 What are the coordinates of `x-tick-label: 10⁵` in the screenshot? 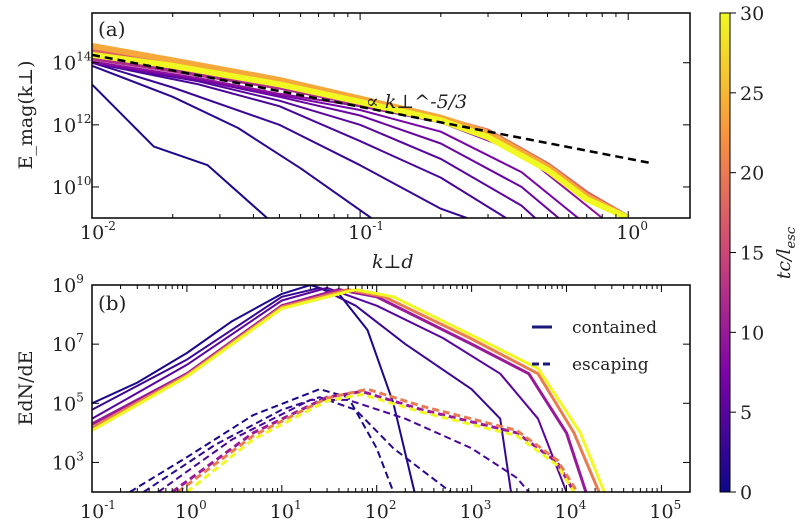 It's located at (665, 510).